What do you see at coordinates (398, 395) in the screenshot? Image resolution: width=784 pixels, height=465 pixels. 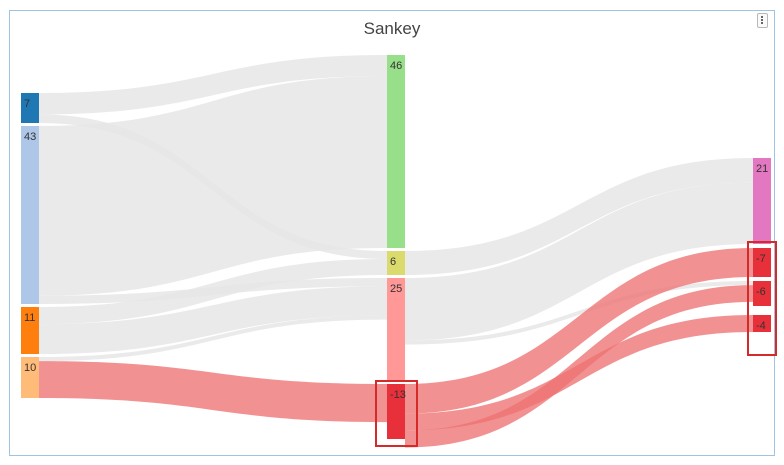 I see `sankey-node-label-nm13: -13` at bounding box center [398, 395].